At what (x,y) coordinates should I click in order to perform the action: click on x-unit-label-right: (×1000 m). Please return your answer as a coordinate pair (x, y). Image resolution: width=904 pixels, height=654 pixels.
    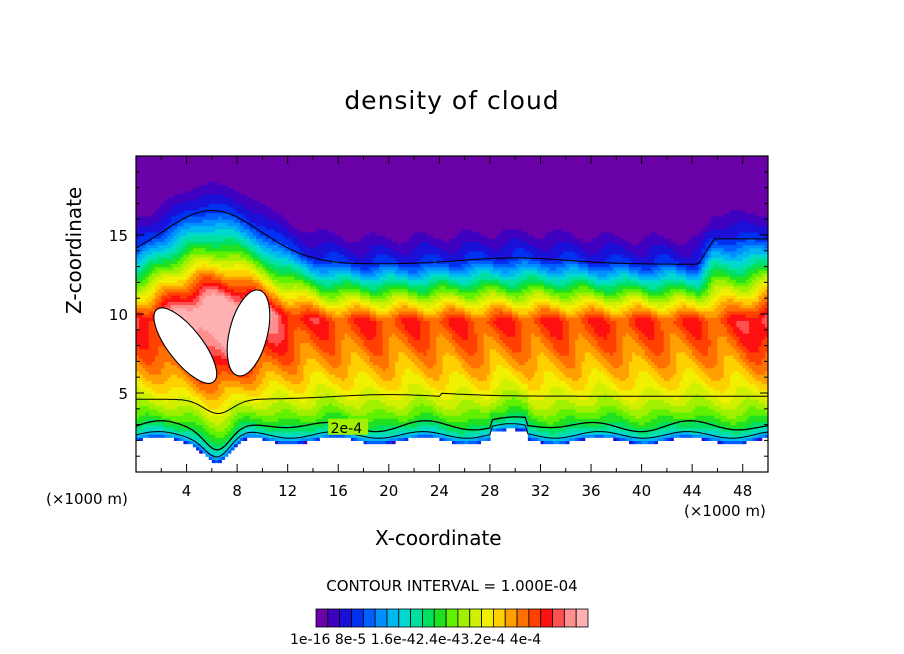
    Looking at the image, I should click on (725, 511).